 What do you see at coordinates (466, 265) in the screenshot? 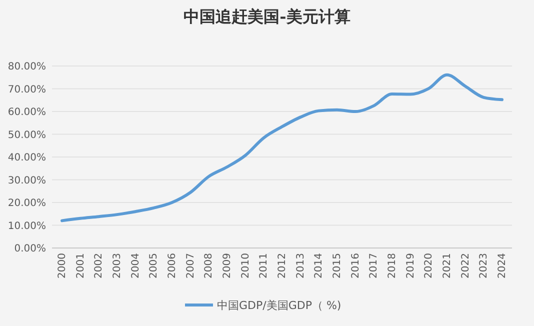
I see `x-tick-label: 2022` at bounding box center [466, 265].